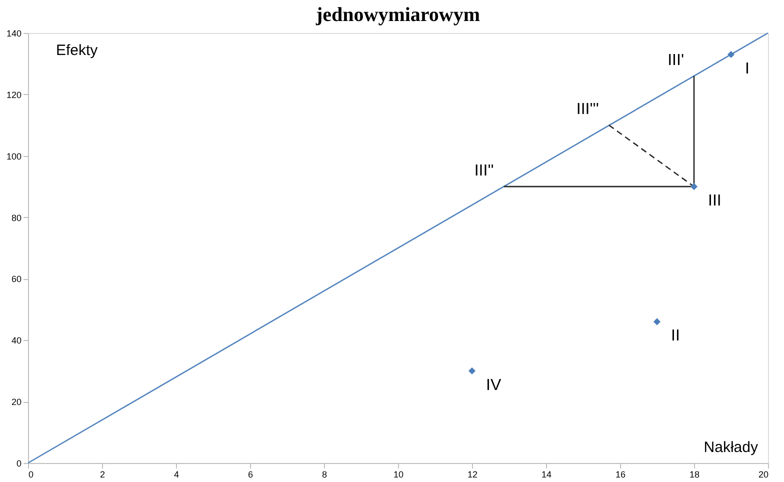  I want to click on x-tick-label: 20, so click(763, 475).